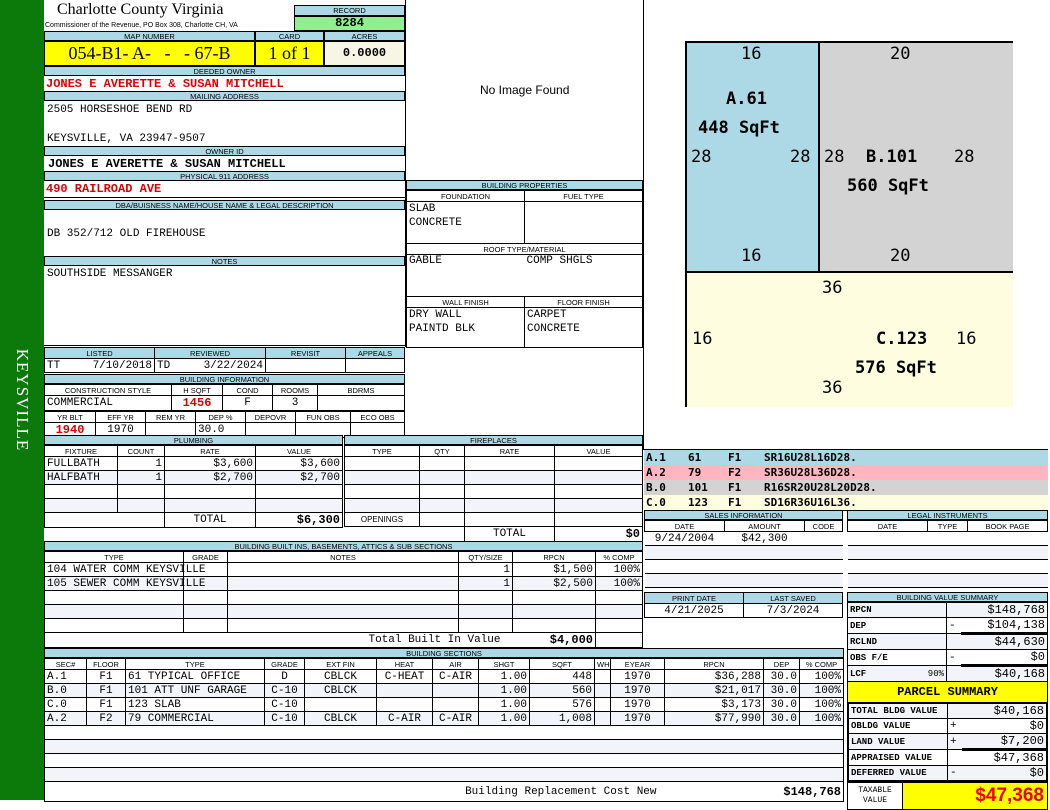 The height and width of the screenshot is (810, 1050). Describe the element at coordinates (349, 10) in the screenshot. I see `record-label: RECORD` at that location.